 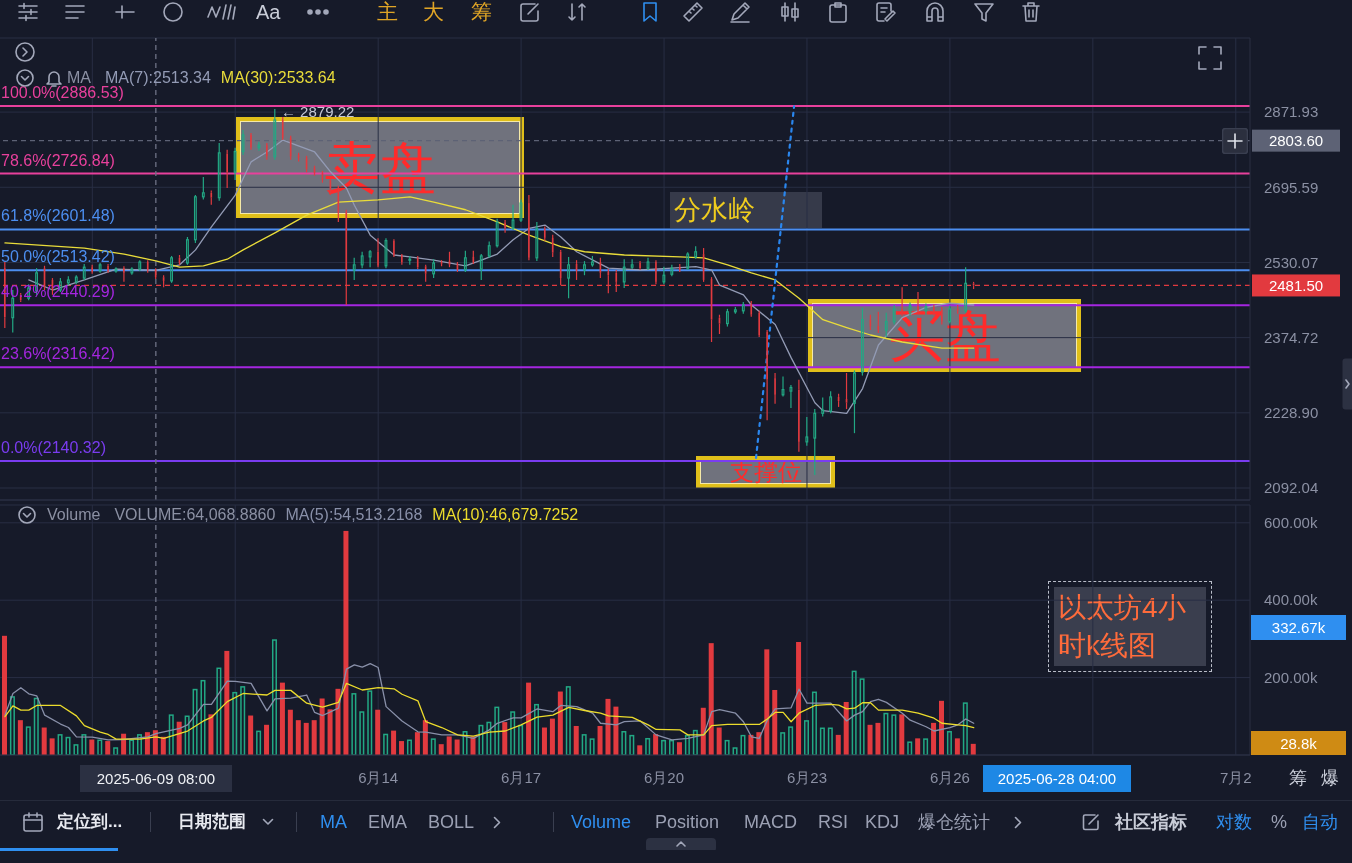 What do you see at coordinates (354, 515) in the screenshot?
I see `text: MA(5):54,513.2168` at bounding box center [354, 515].